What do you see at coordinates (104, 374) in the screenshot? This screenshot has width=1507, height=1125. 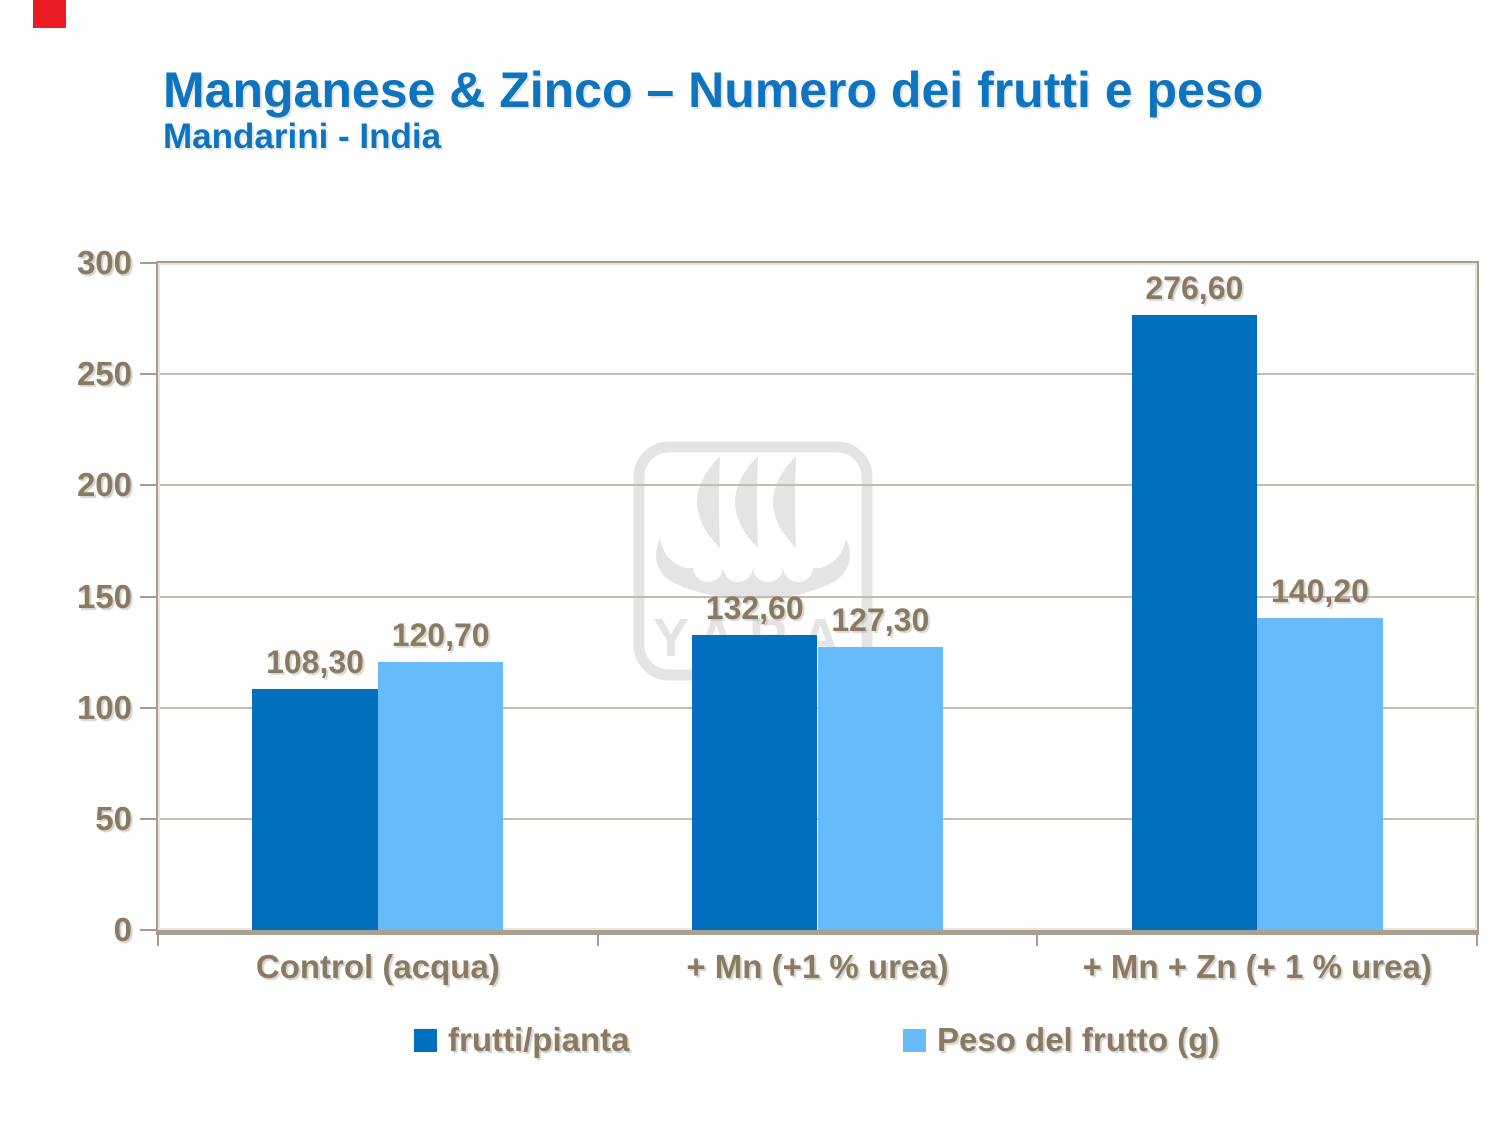 I see `y-axis-label-250: 250` at bounding box center [104, 374].